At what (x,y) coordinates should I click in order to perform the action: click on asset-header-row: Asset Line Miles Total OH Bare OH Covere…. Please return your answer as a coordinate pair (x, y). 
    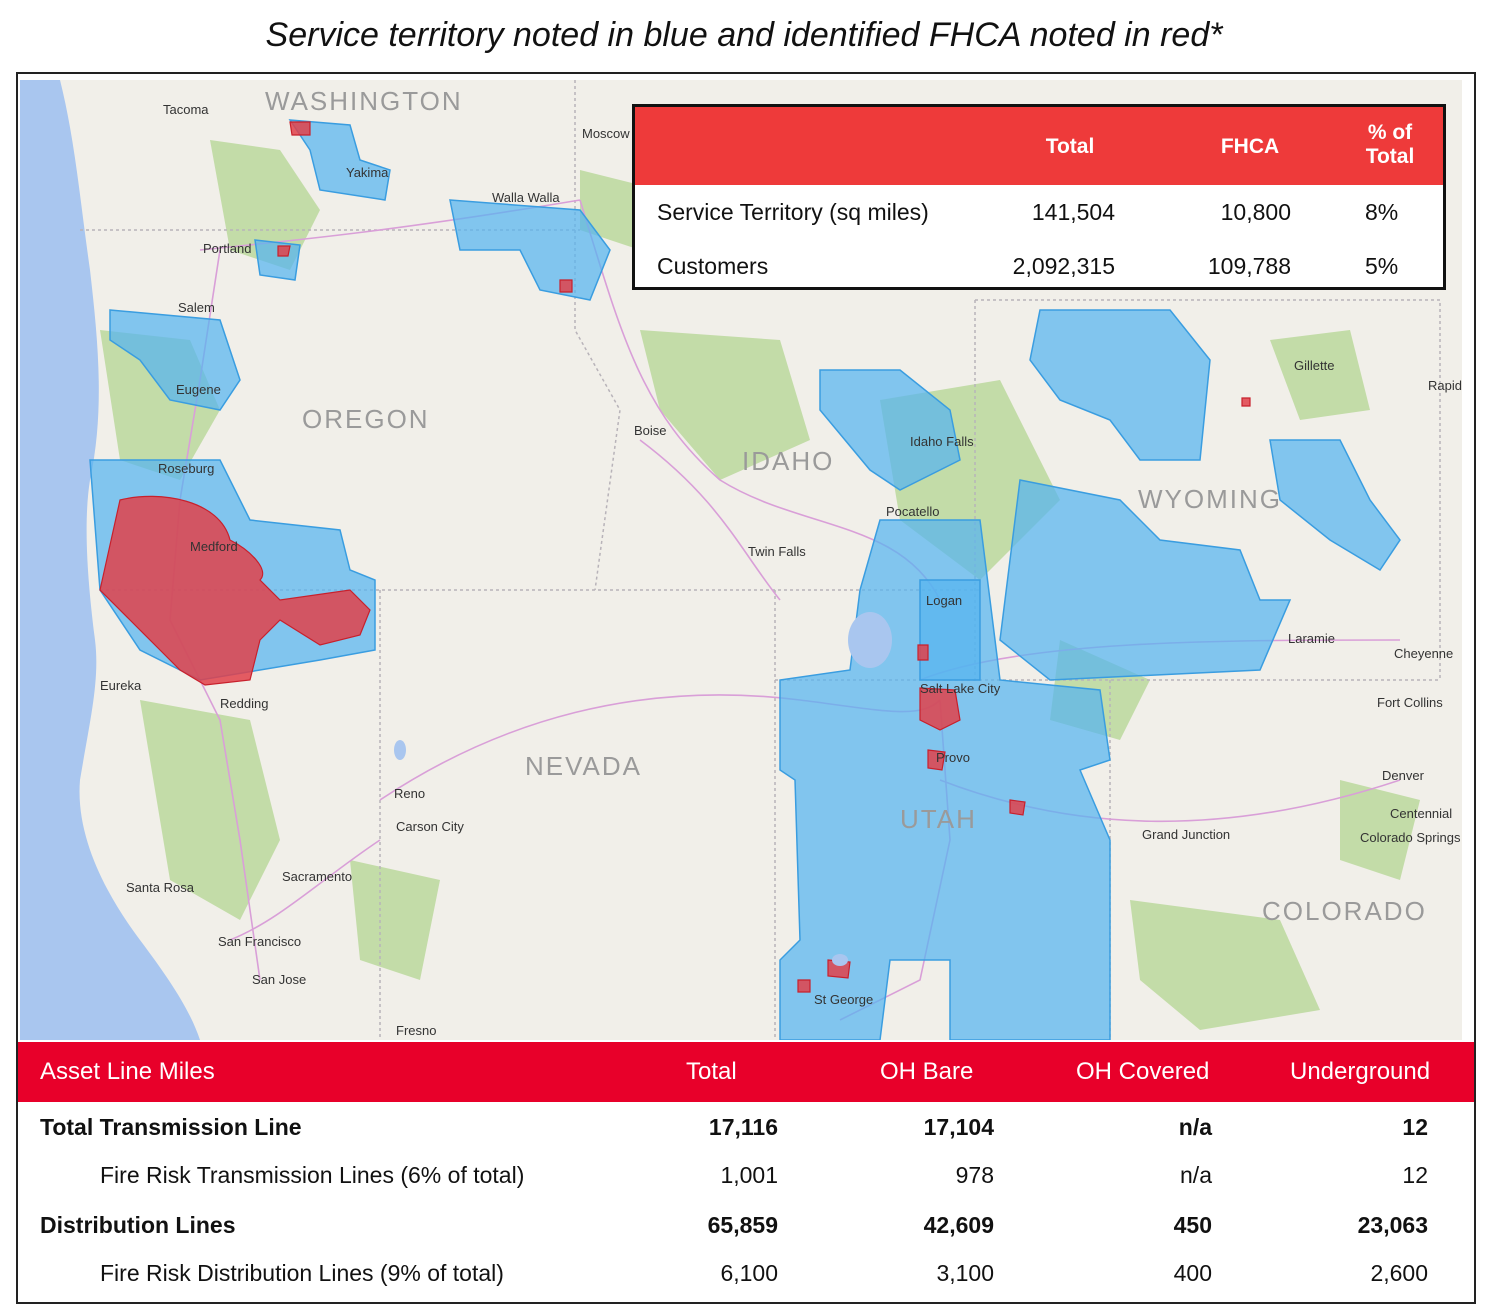
    Looking at the image, I should click on (746, 1072).